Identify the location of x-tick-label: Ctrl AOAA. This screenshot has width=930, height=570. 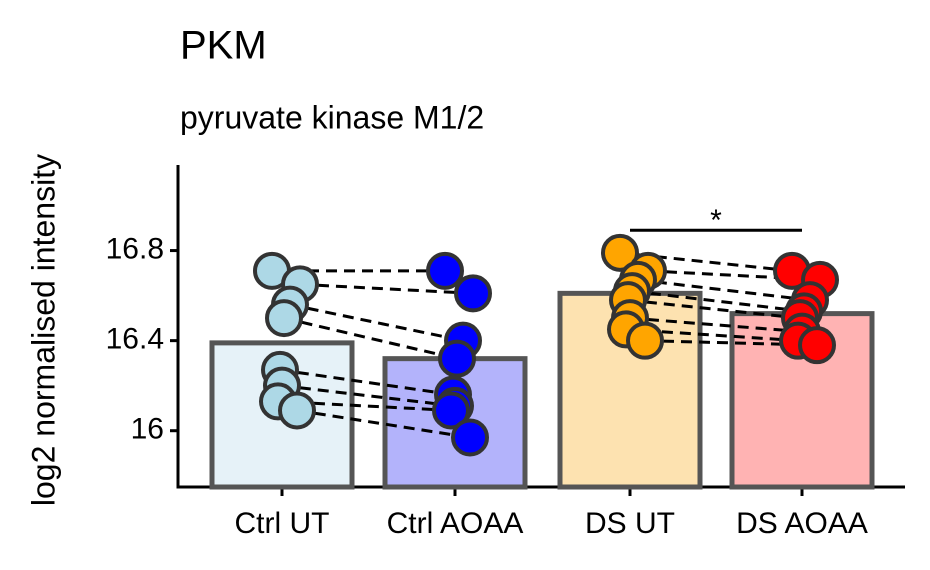
(455, 523).